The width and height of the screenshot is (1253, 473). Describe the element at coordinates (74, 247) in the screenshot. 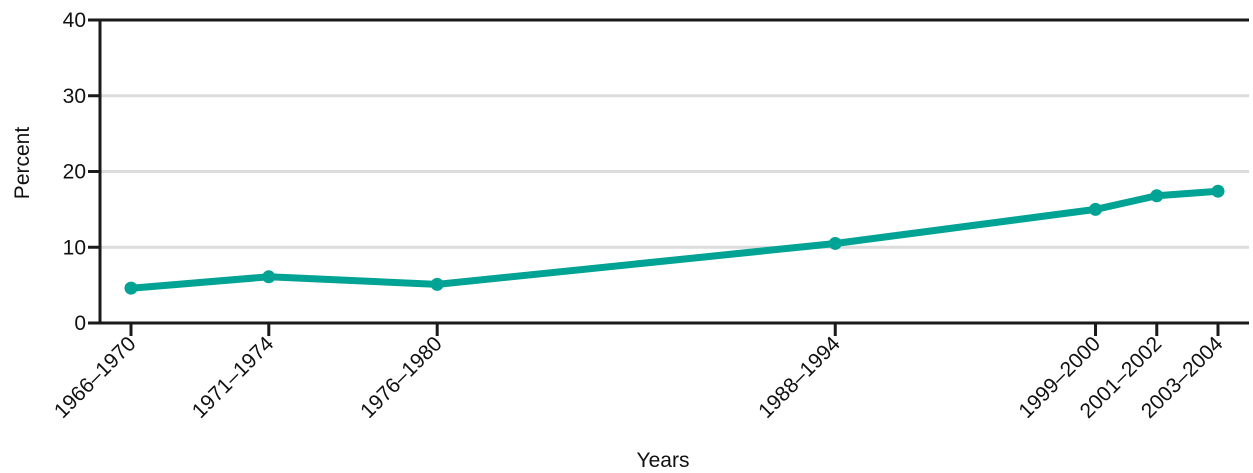

I see `y-tick-label: 10` at that location.